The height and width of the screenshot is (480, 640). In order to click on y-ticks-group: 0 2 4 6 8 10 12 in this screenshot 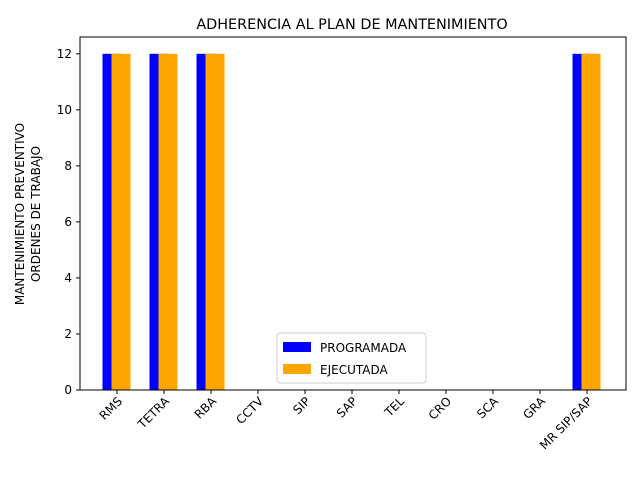, I will do `click(68, 222)`.